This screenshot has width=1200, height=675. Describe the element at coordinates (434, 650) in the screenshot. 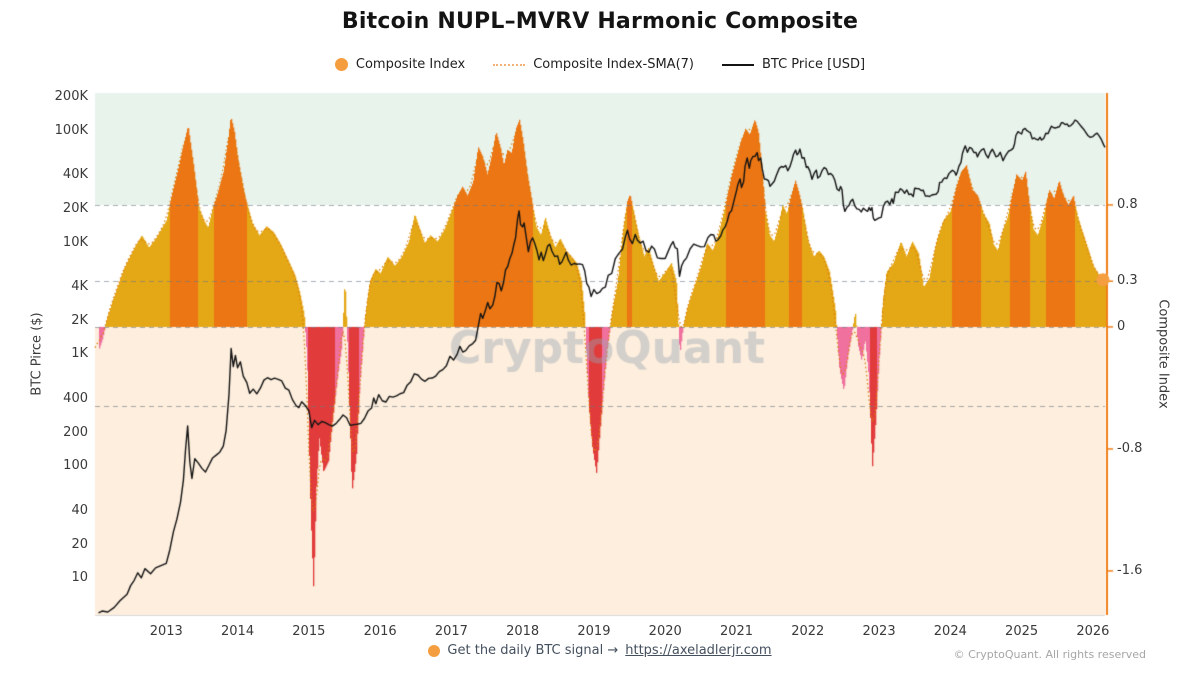

I see `signal-dot-icon` at that location.